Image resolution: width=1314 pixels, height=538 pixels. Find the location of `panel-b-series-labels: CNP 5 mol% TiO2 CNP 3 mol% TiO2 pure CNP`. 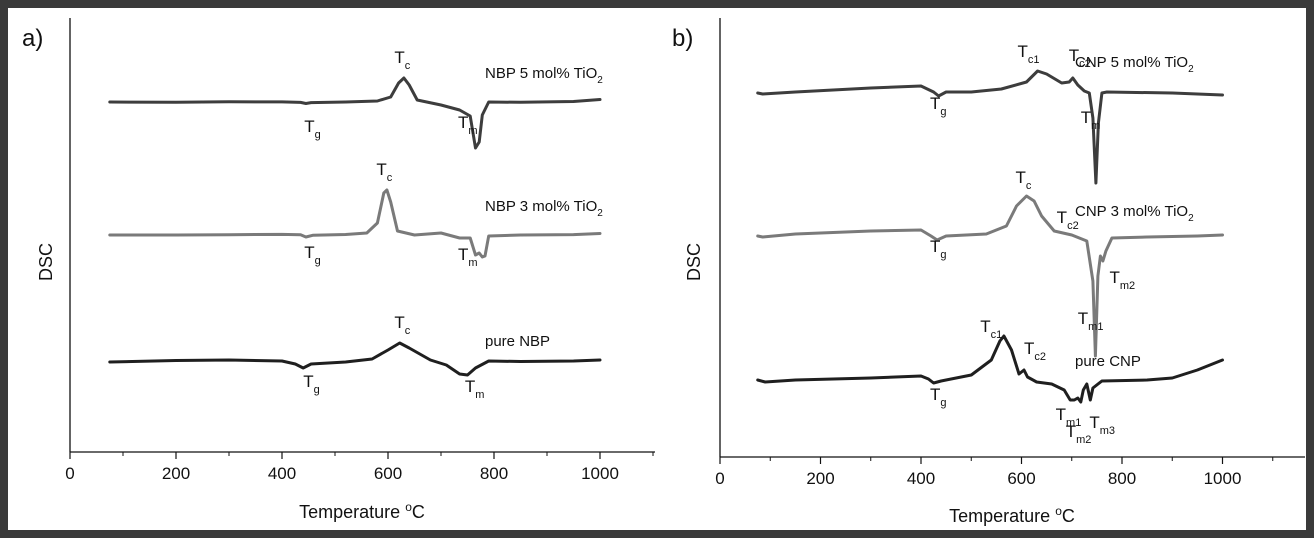

panel-b-series-labels: CNP 5 mol% TiO2 CNP 3 mol% TiO2 pure CNP is located at coordinates (1134, 212).